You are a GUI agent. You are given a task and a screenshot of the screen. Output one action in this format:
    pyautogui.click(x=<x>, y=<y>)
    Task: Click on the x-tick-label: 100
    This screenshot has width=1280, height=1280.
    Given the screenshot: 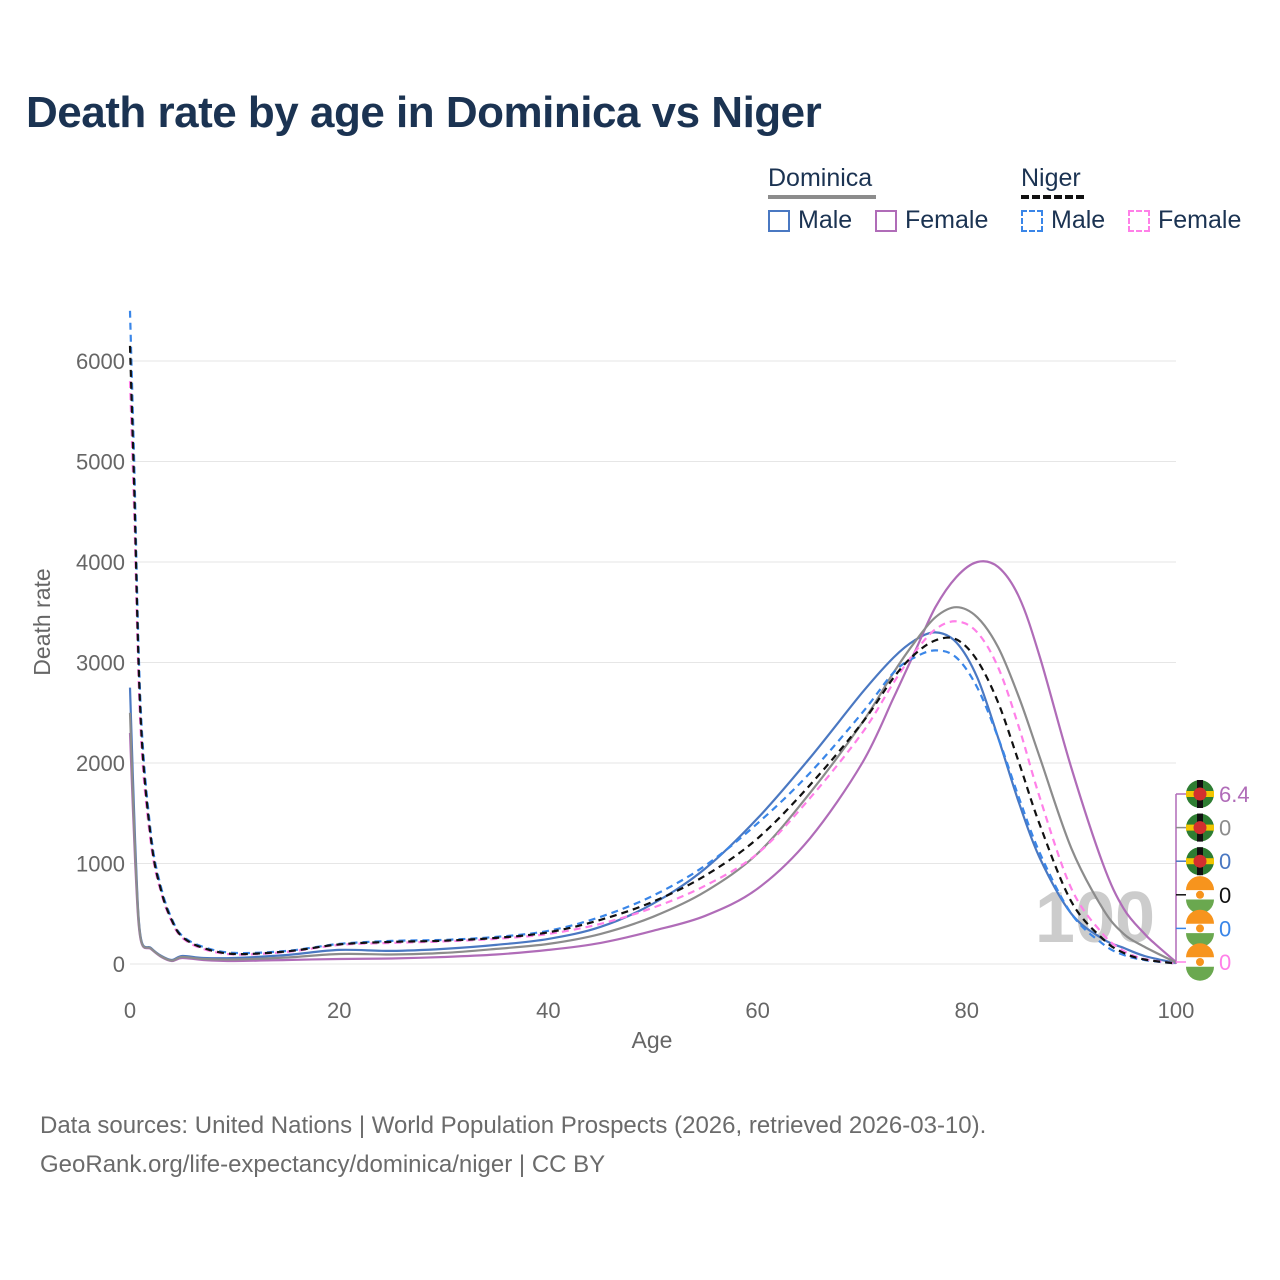 What is the action you would take?
    pyautogui.click(x=1176, y=1010)
    